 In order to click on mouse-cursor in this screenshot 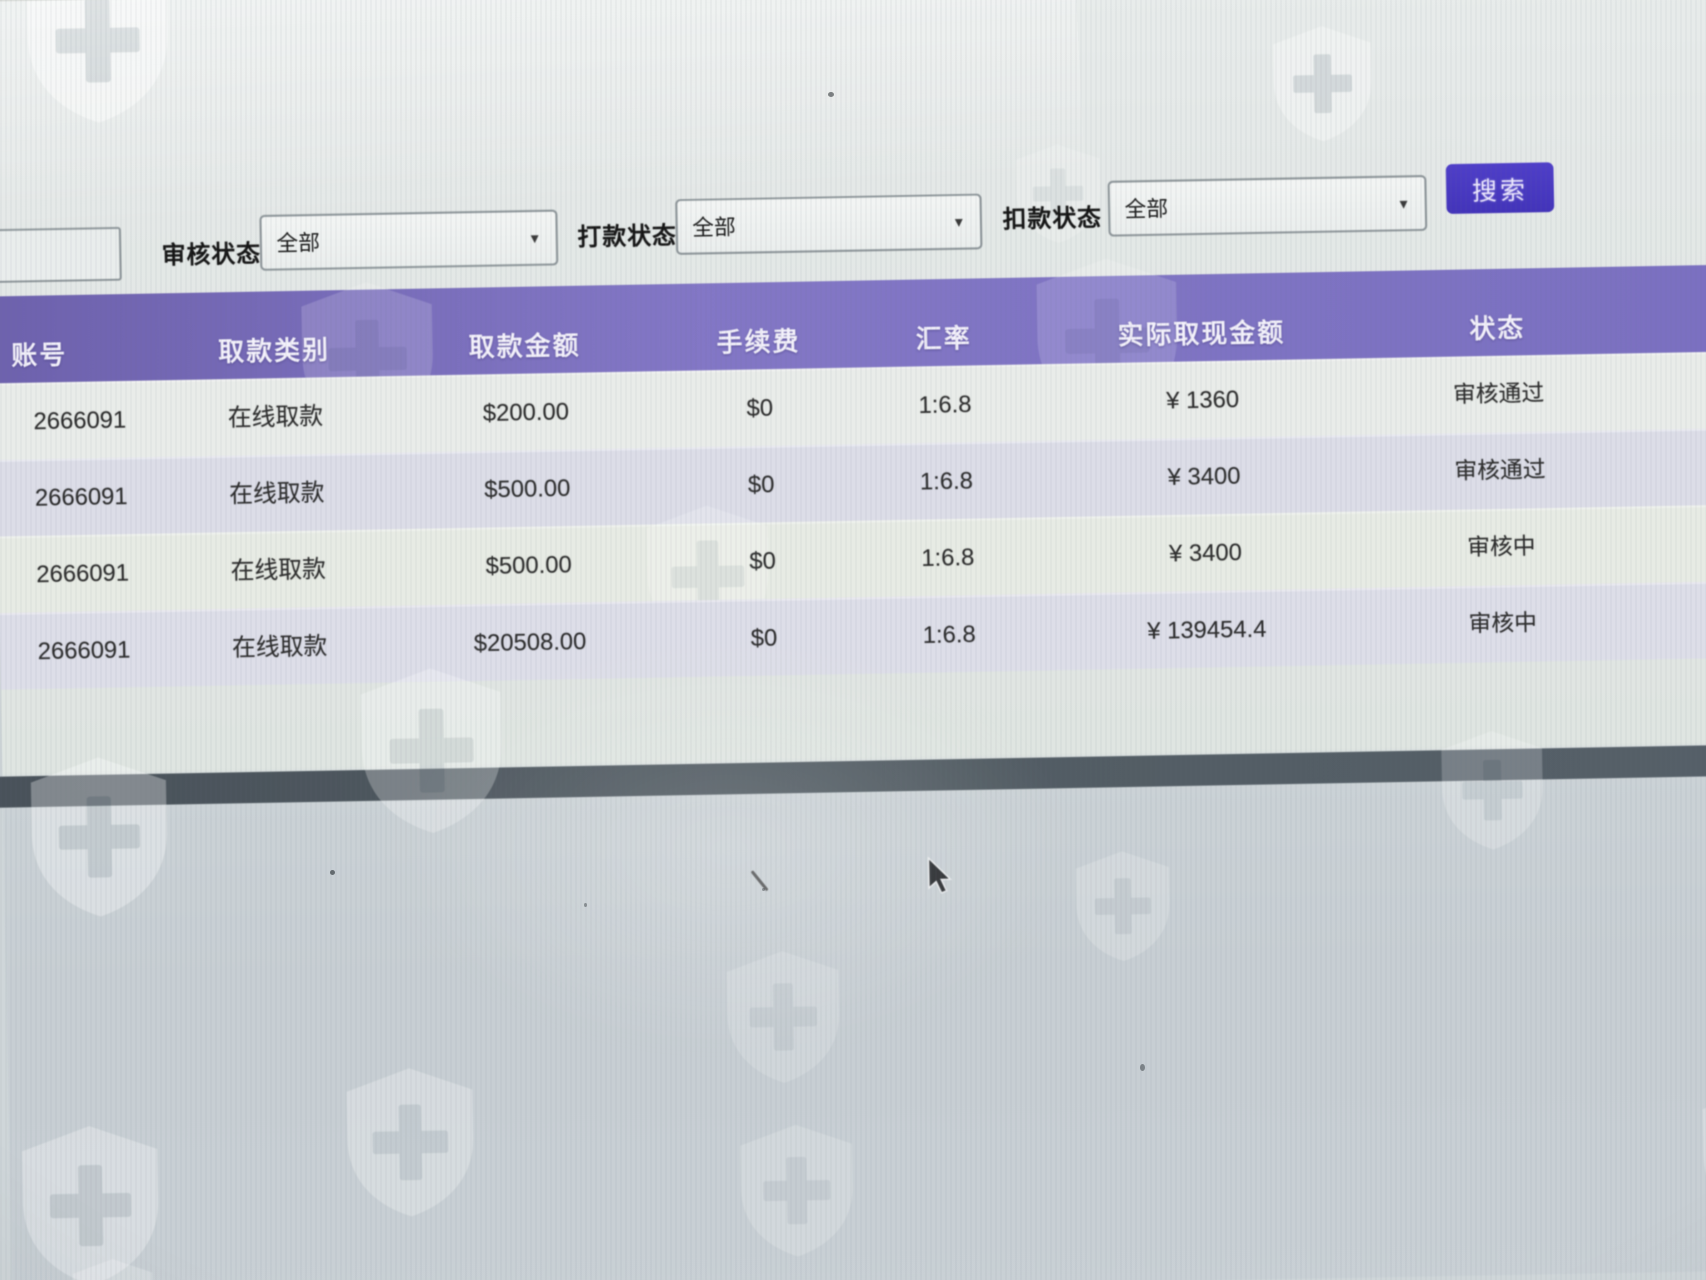, I will do `click(941, 876)`.